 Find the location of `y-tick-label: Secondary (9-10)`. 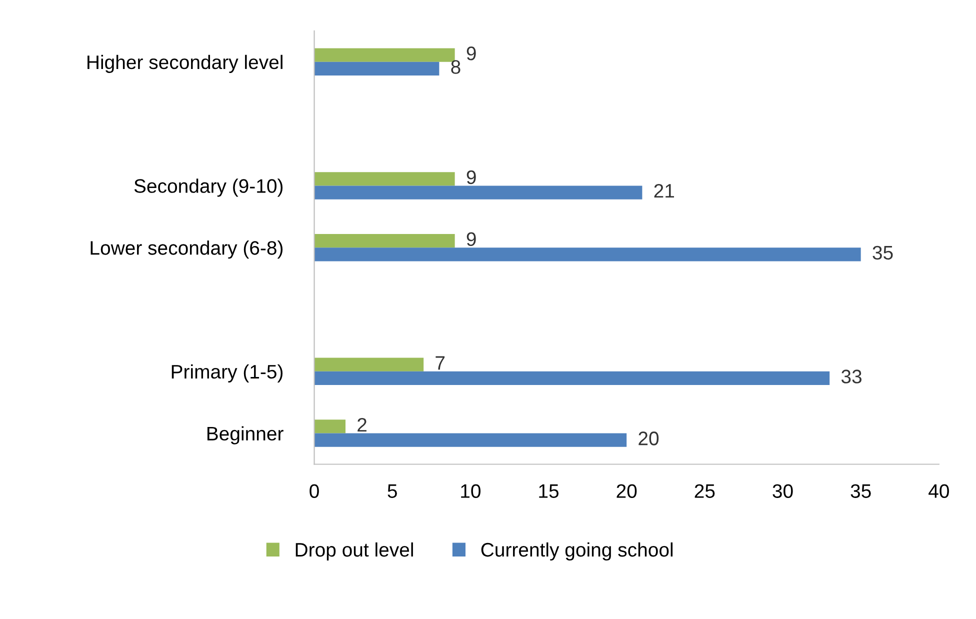

y-tick-label: Secondary (9-10) is located at coordinates (208, 187).